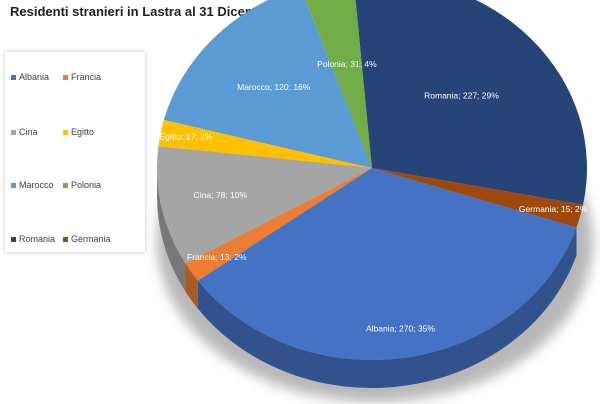 This screenshot has height=404, width=600. Describe the element at coordinates (65, 185) in the screenshot. I see `legend-swatch-polonia` at that location.